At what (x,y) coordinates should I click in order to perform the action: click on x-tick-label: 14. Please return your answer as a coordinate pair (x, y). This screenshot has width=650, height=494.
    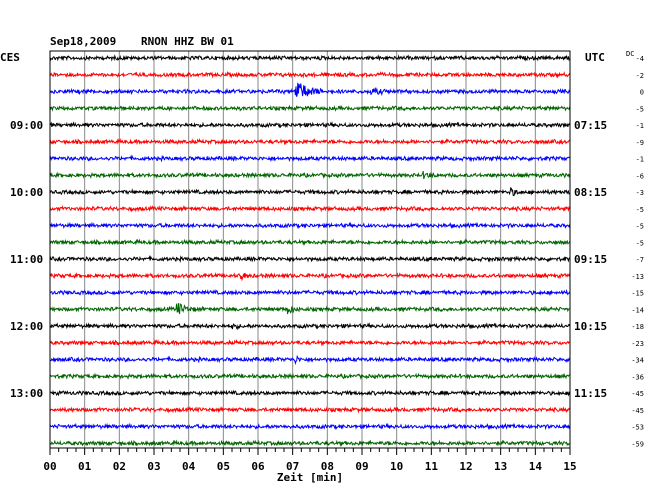
    Looking at the image, I should click on (536, 466).